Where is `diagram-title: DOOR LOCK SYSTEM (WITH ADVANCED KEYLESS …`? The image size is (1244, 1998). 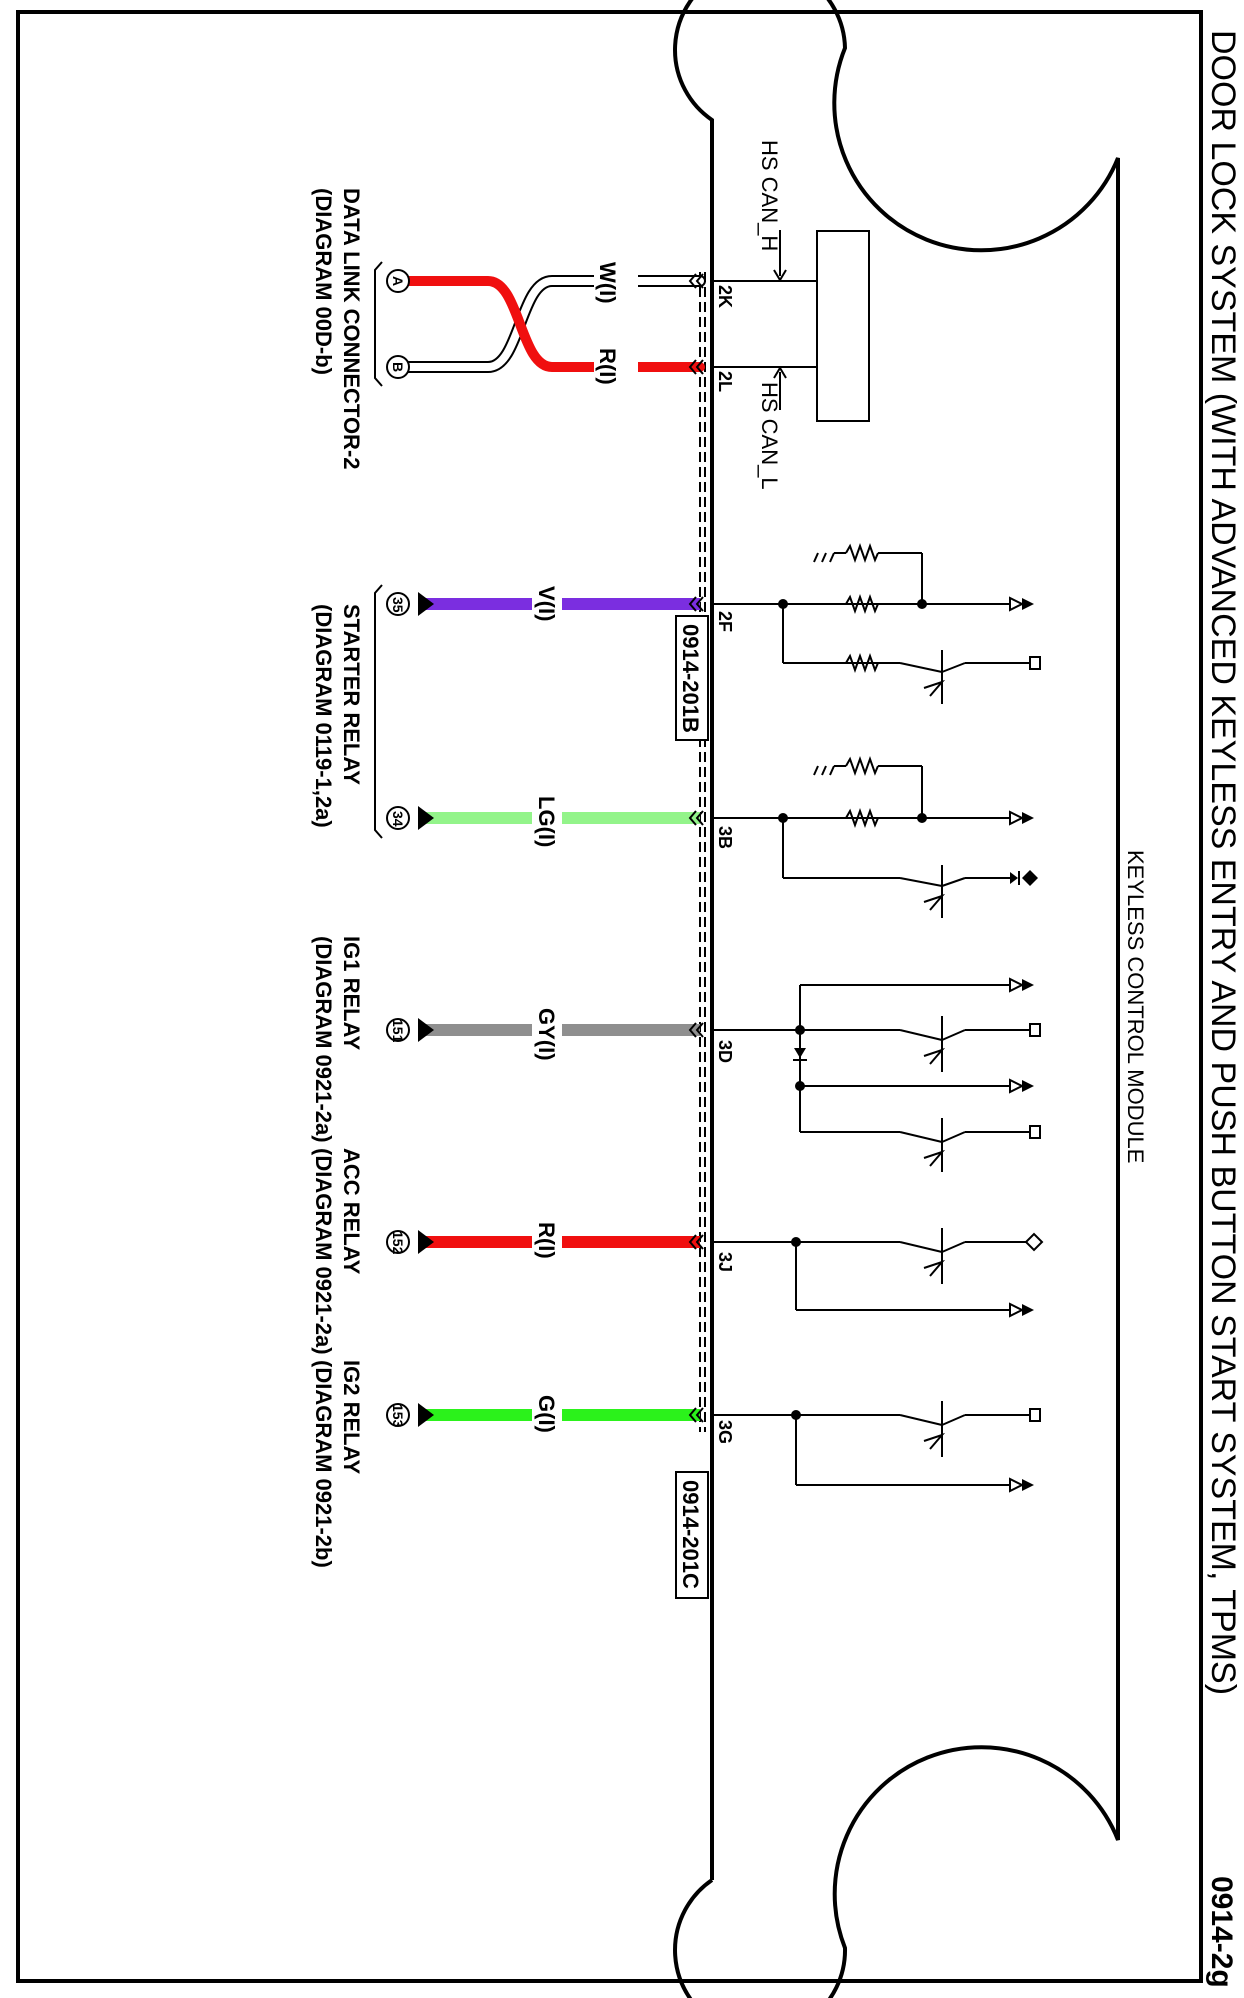
diagram-title: DOOR LOCK SYSTEM (WITH ADVANCED KEYLESS … is located at coordinates (1223, 862).